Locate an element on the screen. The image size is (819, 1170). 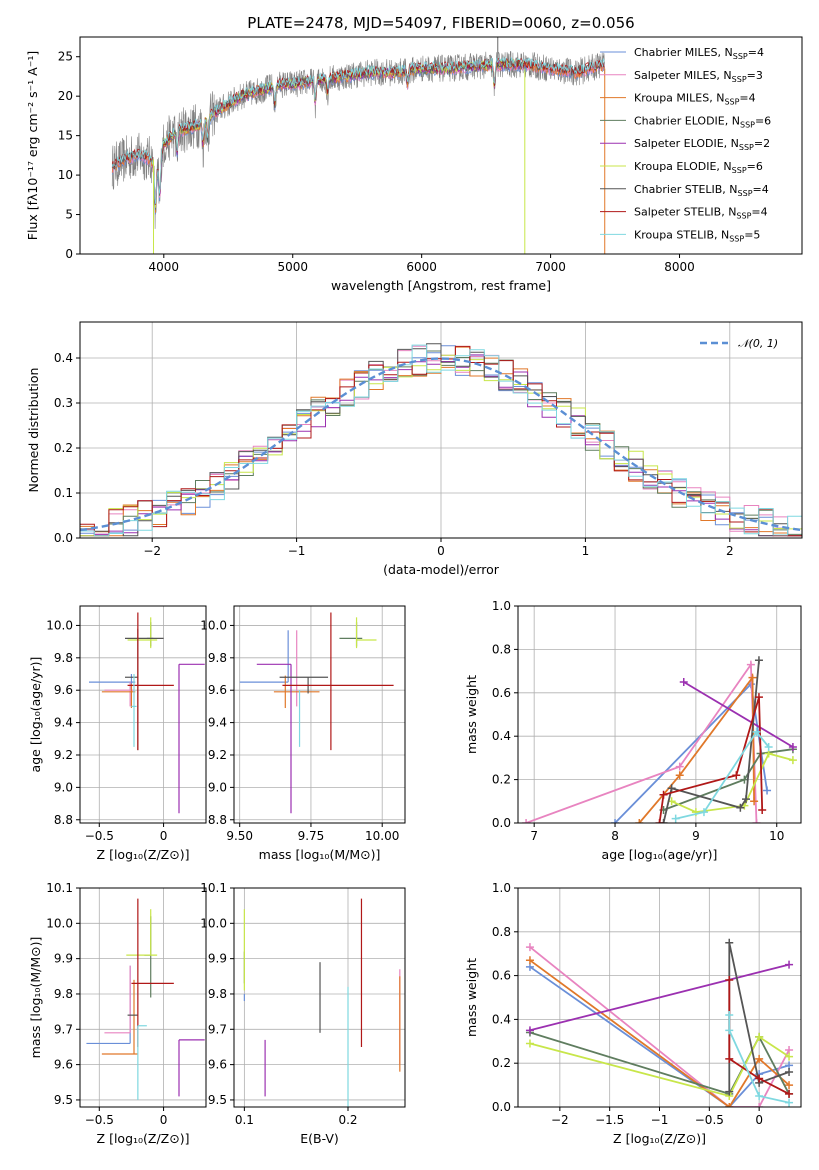
x-tick-label: −2 is located at coordinates (152, 551).